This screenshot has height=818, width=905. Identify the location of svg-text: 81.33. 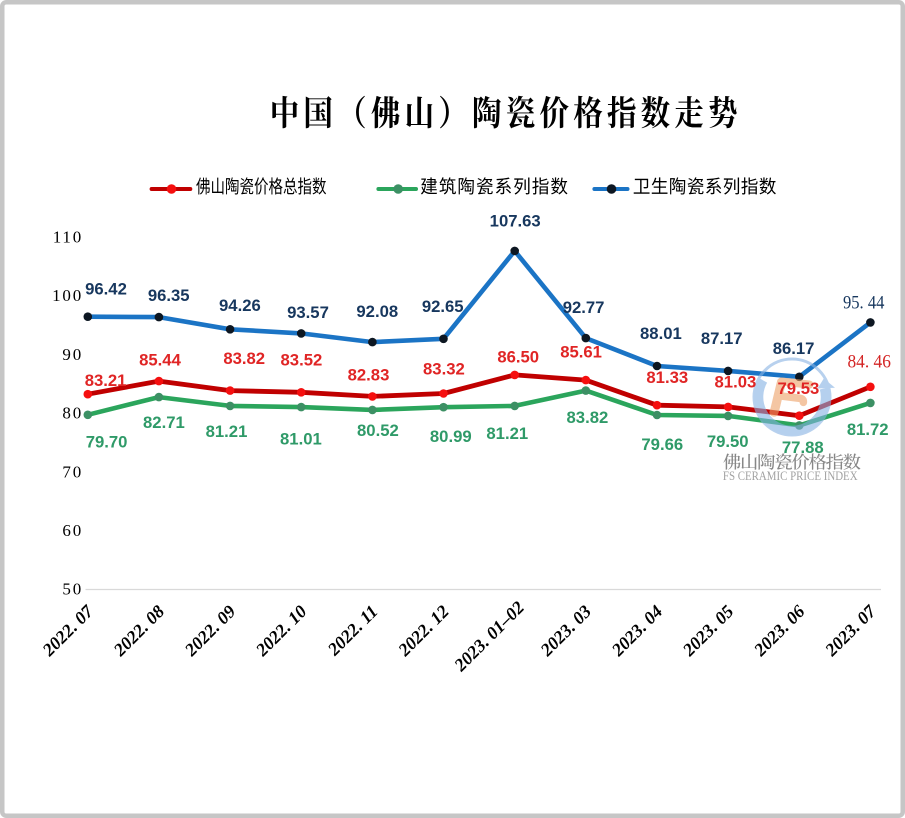
(667, 377).